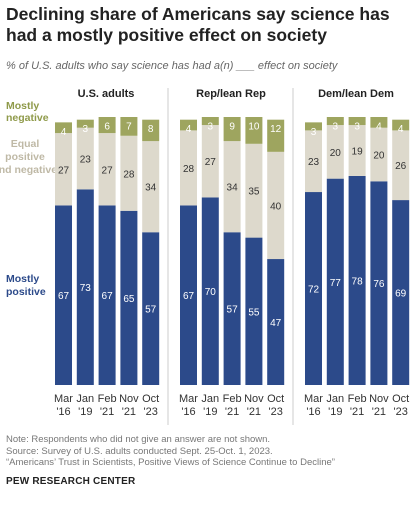  I want to click on x-tick-month: Feb, so click(357, 399).